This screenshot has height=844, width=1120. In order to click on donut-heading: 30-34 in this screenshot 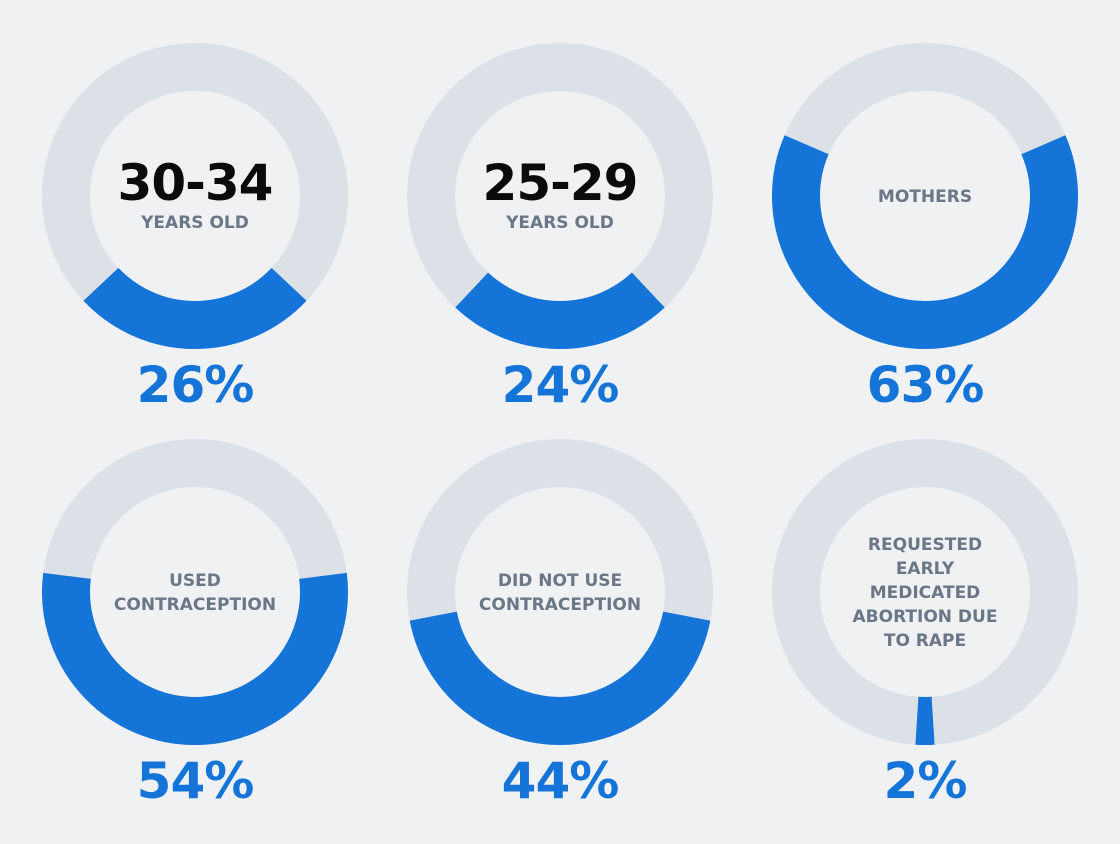, I will do `click(195, 183)`.